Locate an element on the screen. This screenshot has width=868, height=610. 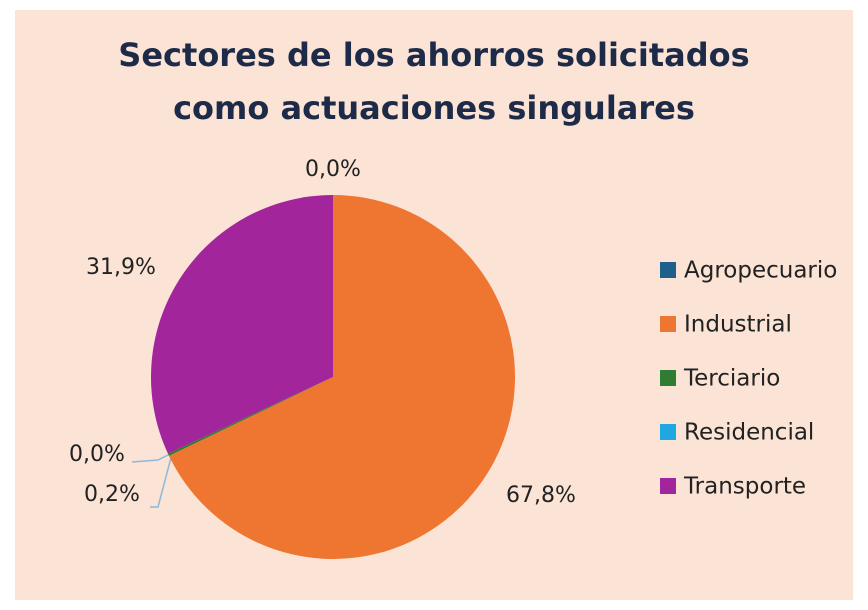
legend-label: Transporte is located at coordinates (744, 487).